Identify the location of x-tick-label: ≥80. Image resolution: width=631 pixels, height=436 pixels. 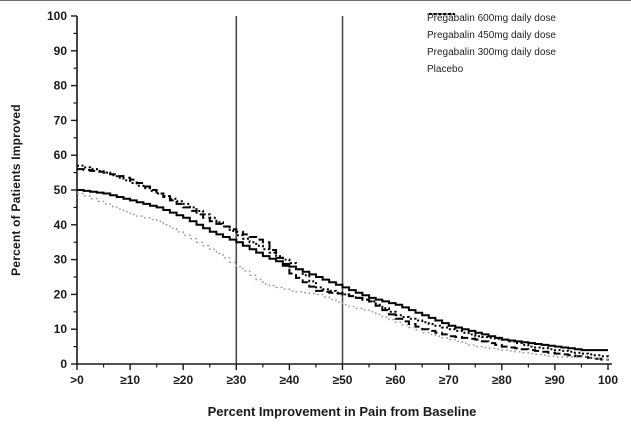
(502, 380).